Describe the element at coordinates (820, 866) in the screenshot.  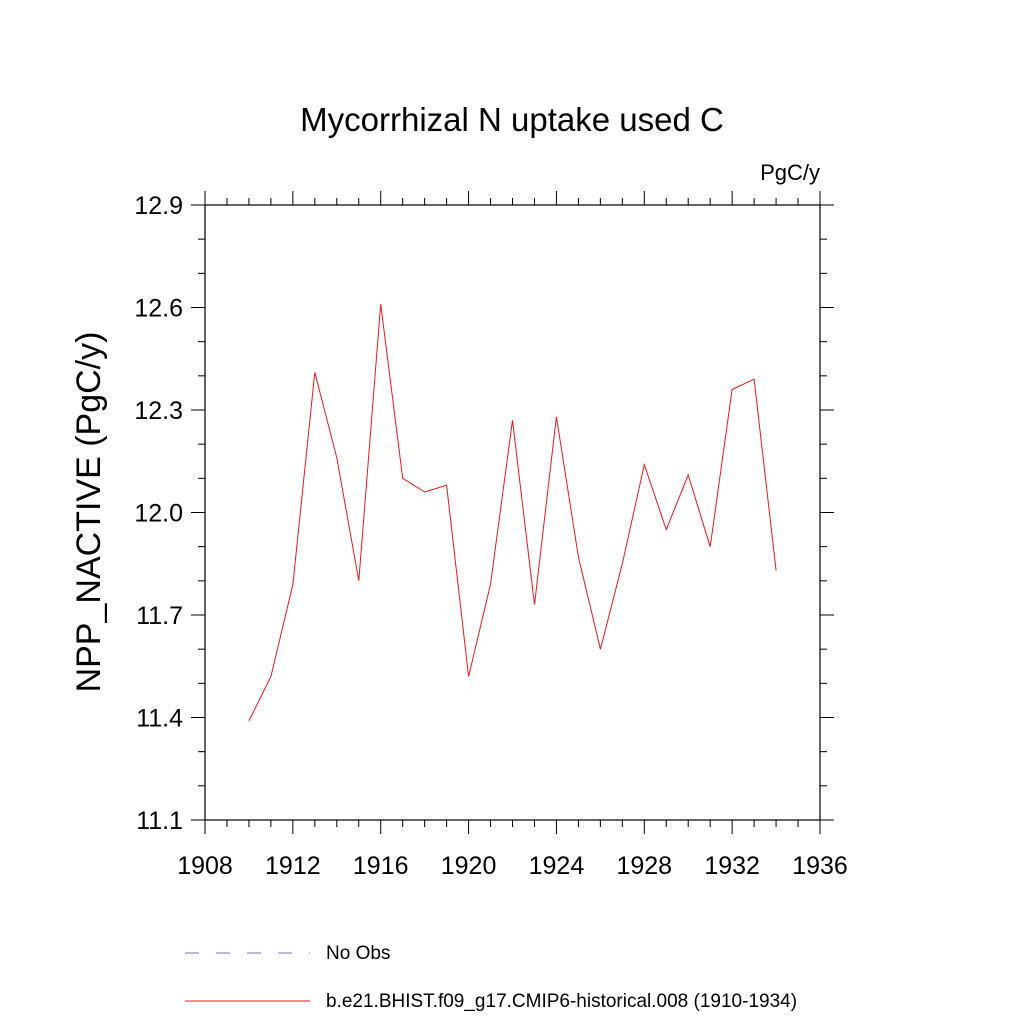
I see `x-tick-label: 1936` at that location.